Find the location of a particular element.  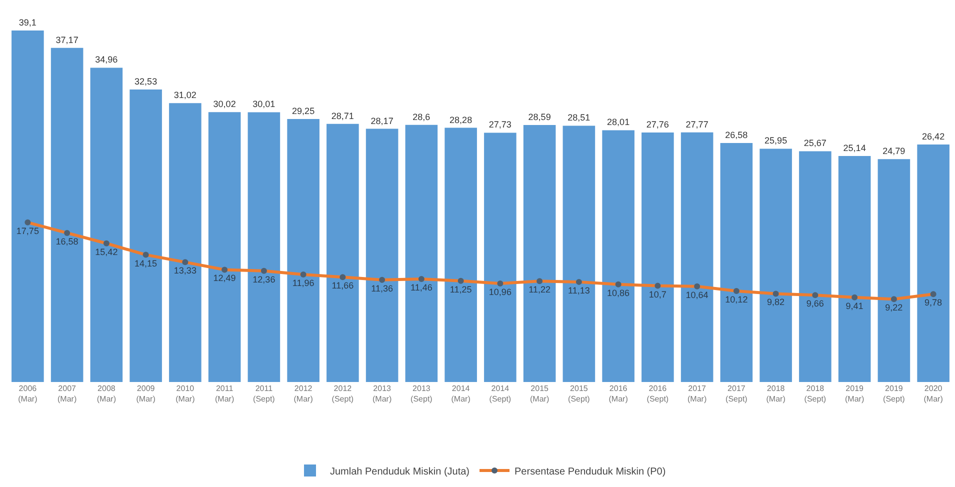

data-label: 10,12 is located at coordinates (736, 299).